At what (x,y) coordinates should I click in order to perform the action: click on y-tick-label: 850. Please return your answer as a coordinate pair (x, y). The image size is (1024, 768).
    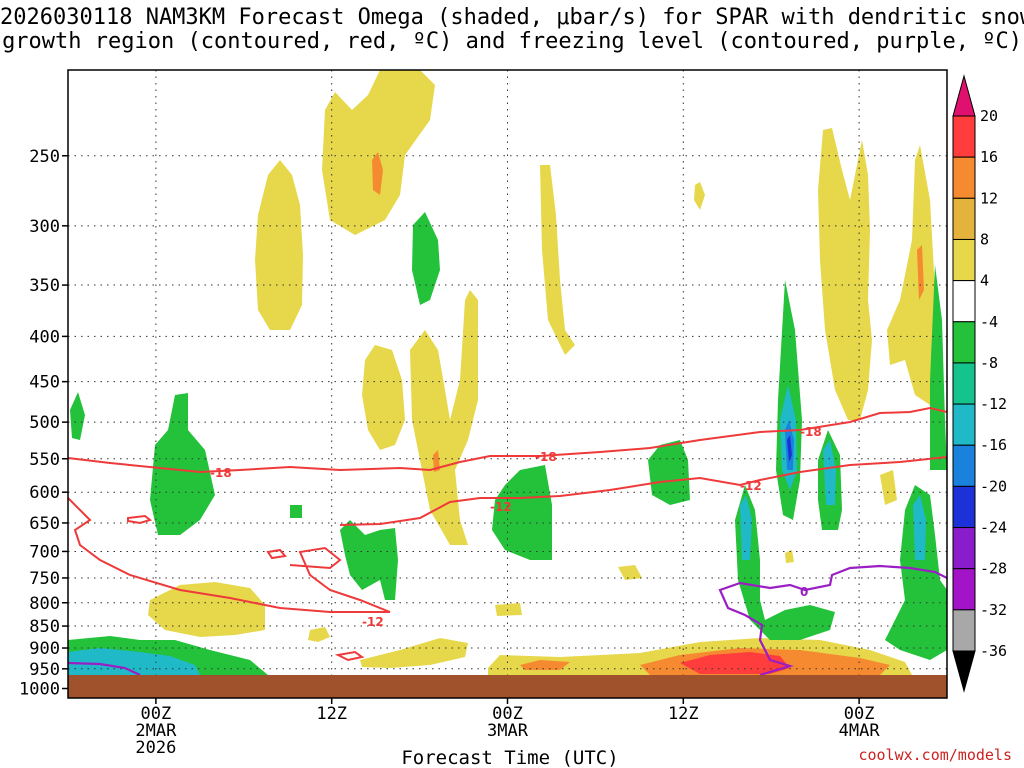
    Looking at the image, I should click on (44, 627).